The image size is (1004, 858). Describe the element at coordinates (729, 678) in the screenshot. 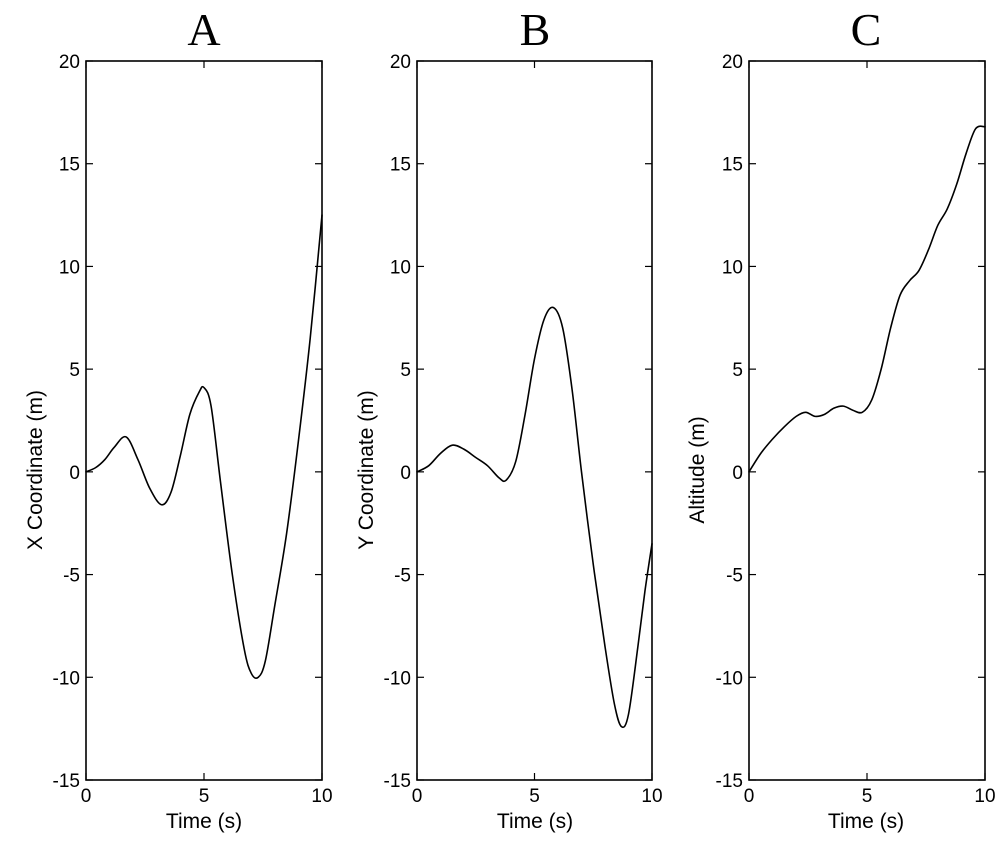

I see `panel-c-ytick-label: -10` at that location.